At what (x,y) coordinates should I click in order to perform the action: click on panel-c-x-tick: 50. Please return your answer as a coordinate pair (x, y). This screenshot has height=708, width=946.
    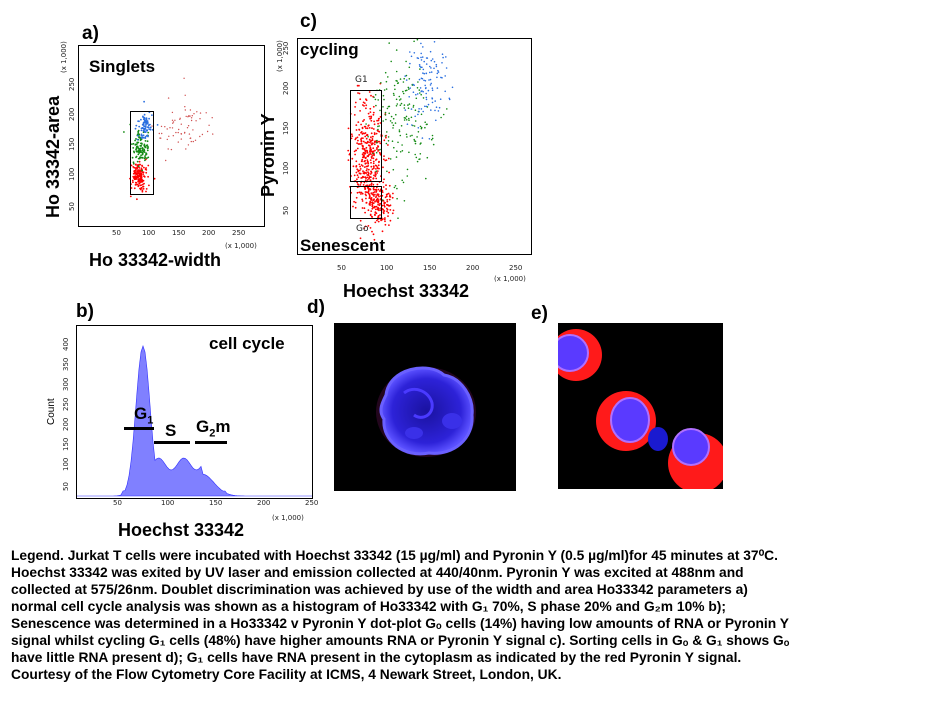
    Looking at the image, I should click on (341, 268).